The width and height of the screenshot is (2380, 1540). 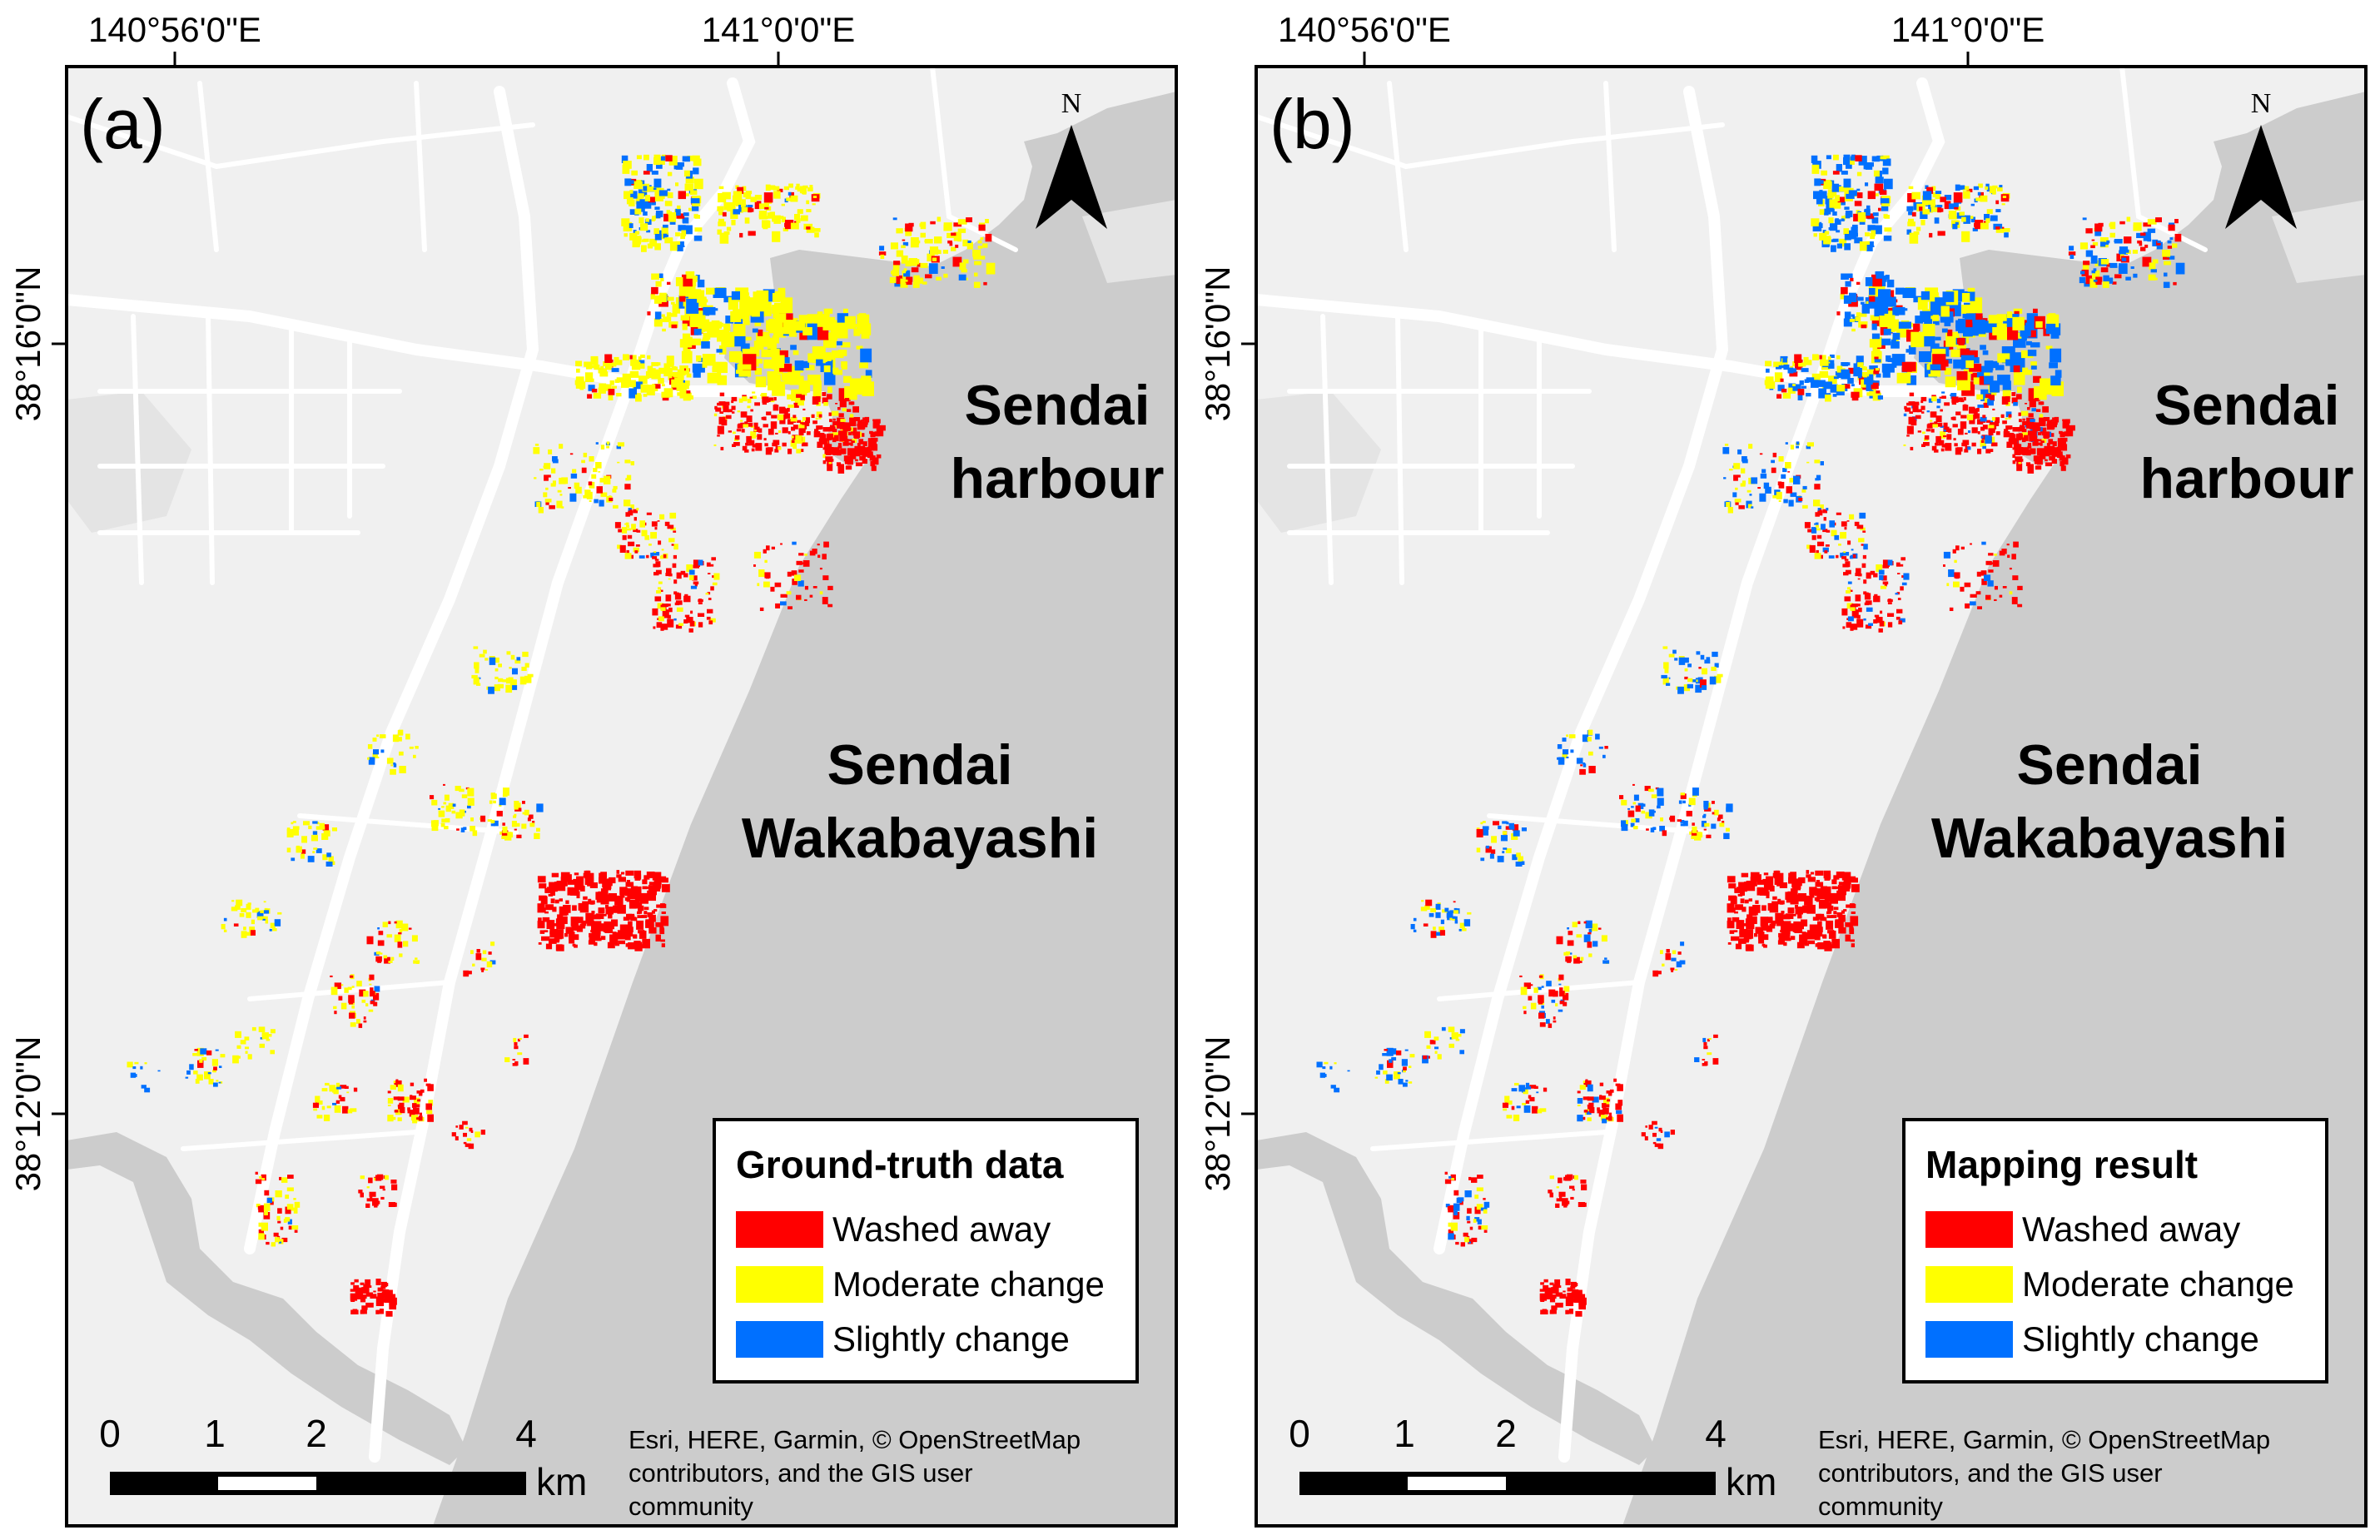 I want to click on land-patch, so click(x=1129, y=242).